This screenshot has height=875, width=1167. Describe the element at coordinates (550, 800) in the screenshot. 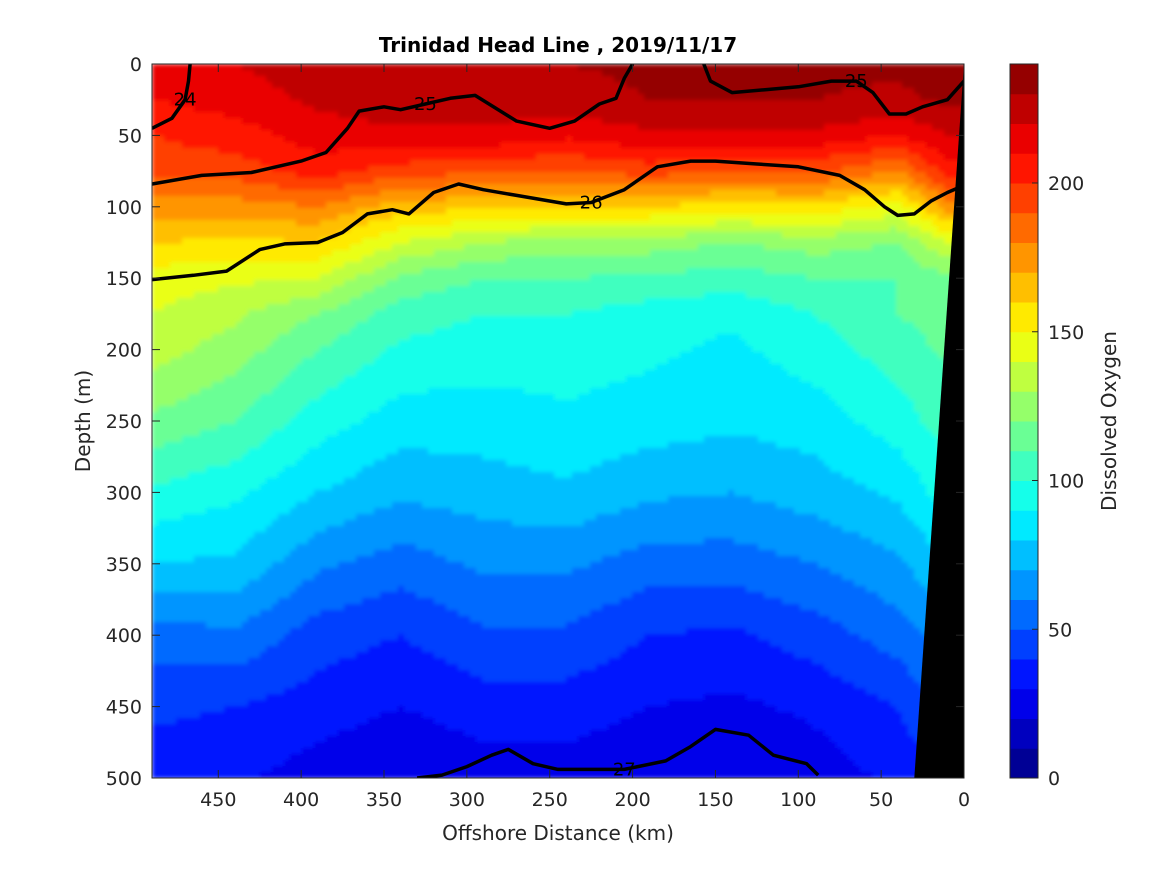

I see `x-tick-label: 250` at that location.